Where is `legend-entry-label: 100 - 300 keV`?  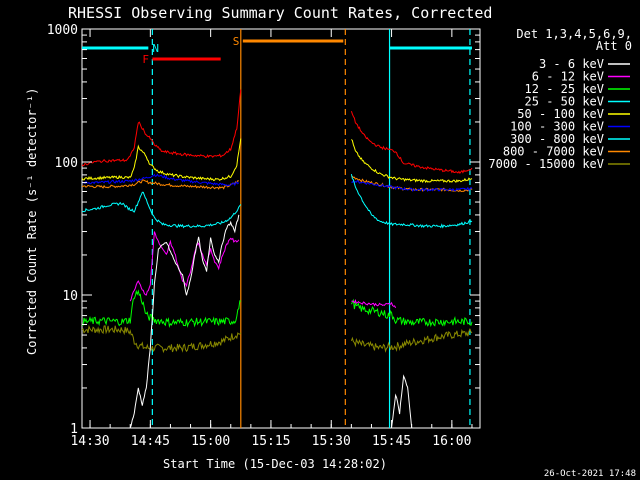
legend-entry-label: 100 - 300 keV is located at coordinates (557, 127).